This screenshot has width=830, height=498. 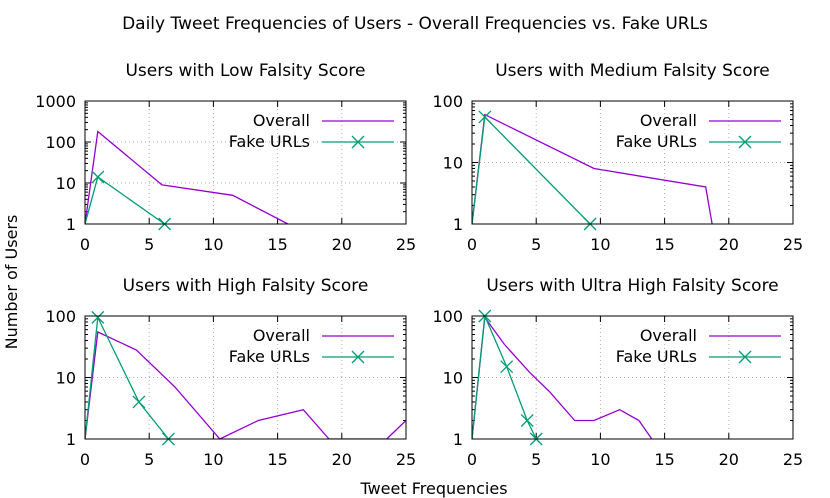 I want to click on panel-title: Users with High Falsity Score, so click(x=246, y=286).